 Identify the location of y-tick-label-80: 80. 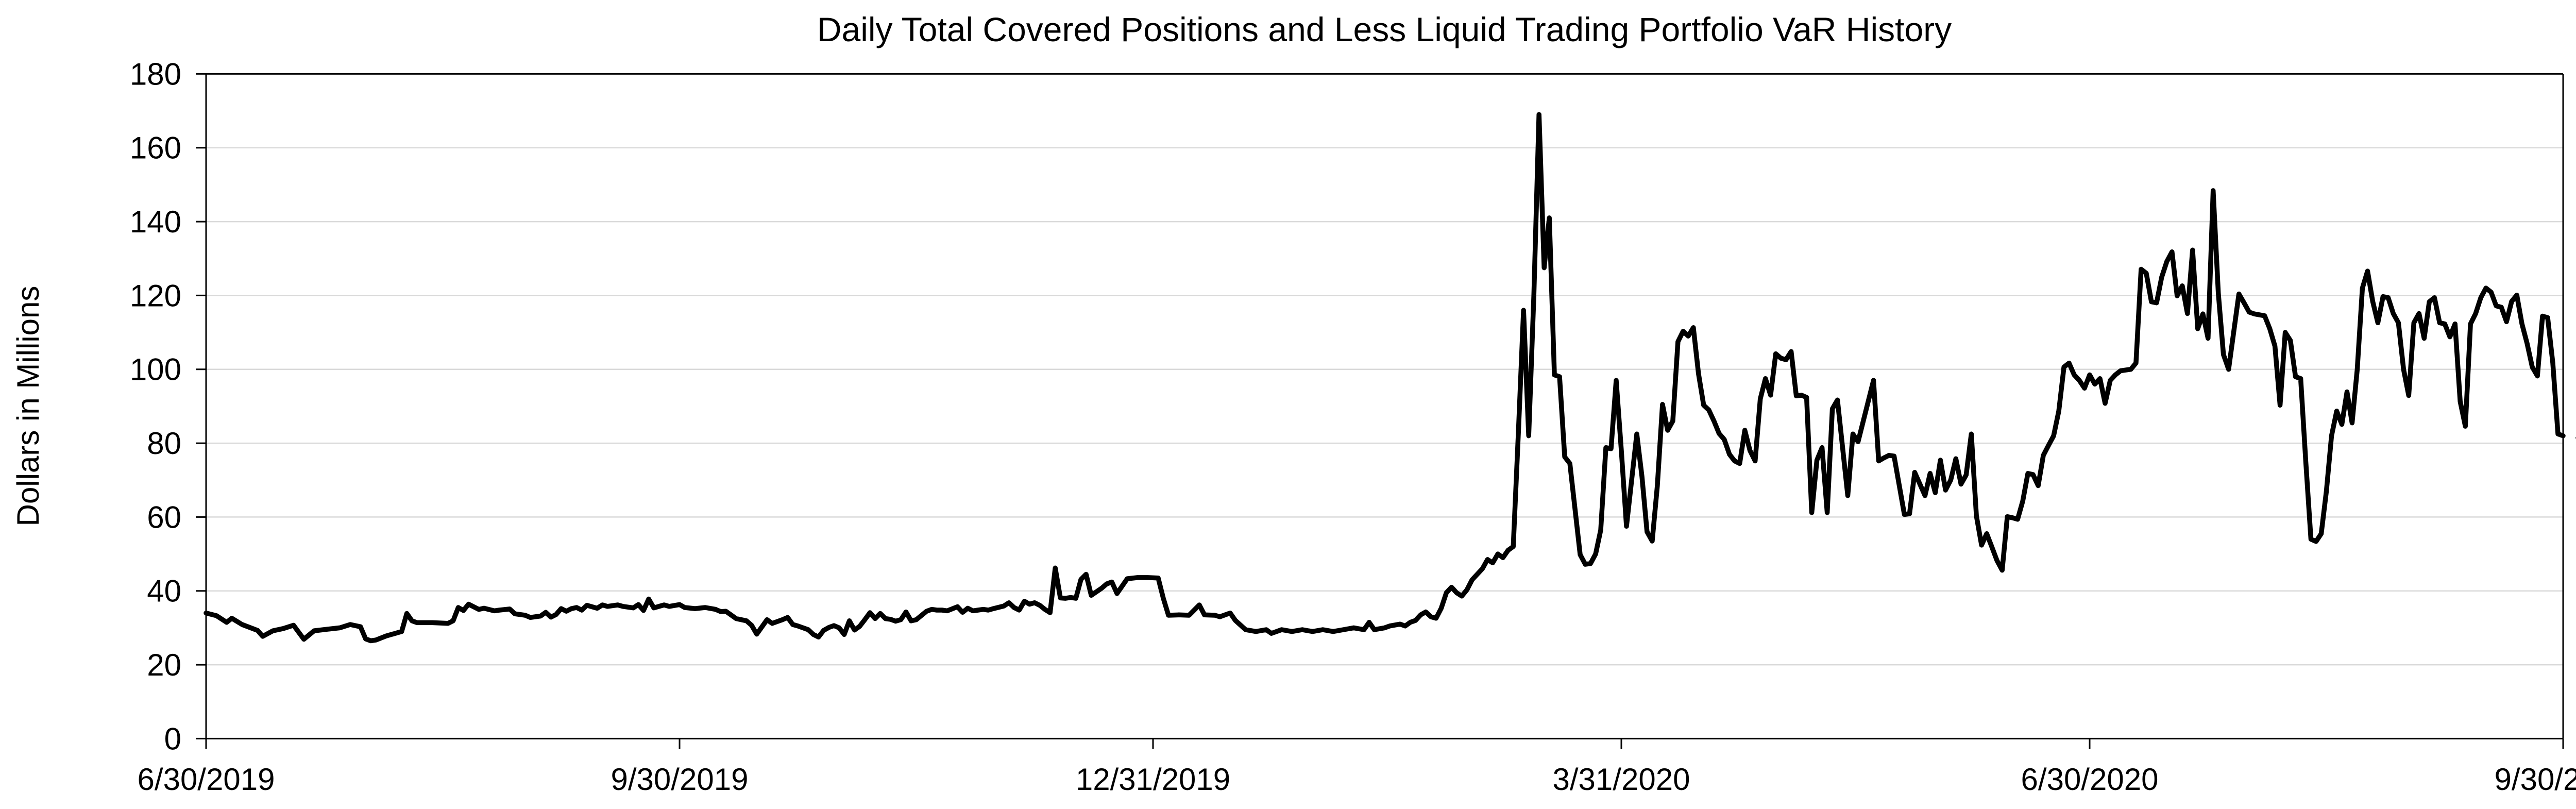
(164, 443).